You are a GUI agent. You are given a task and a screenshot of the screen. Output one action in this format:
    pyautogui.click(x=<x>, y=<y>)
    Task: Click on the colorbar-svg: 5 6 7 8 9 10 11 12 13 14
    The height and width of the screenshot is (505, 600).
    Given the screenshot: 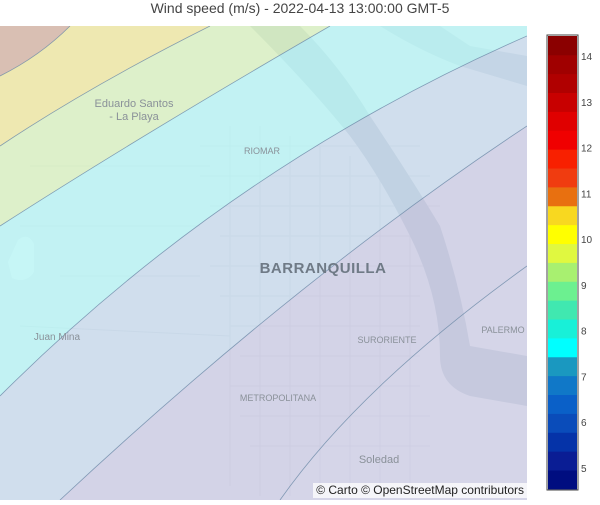 What is the action you would take?
    pyautogui.click(x=569, y=262)
    